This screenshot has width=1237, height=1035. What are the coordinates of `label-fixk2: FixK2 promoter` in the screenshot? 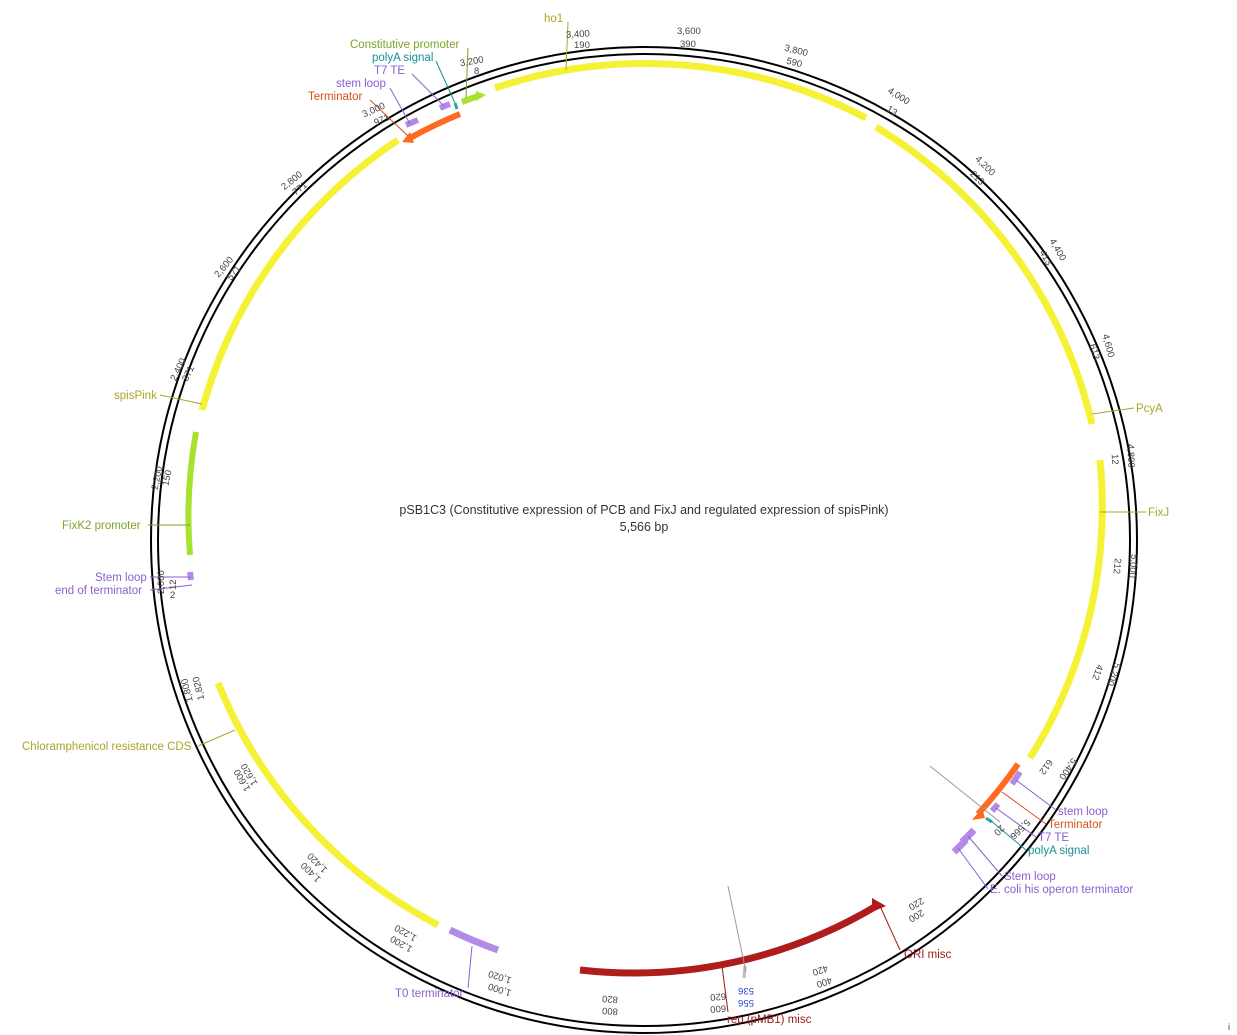 It's located at (101, 526).